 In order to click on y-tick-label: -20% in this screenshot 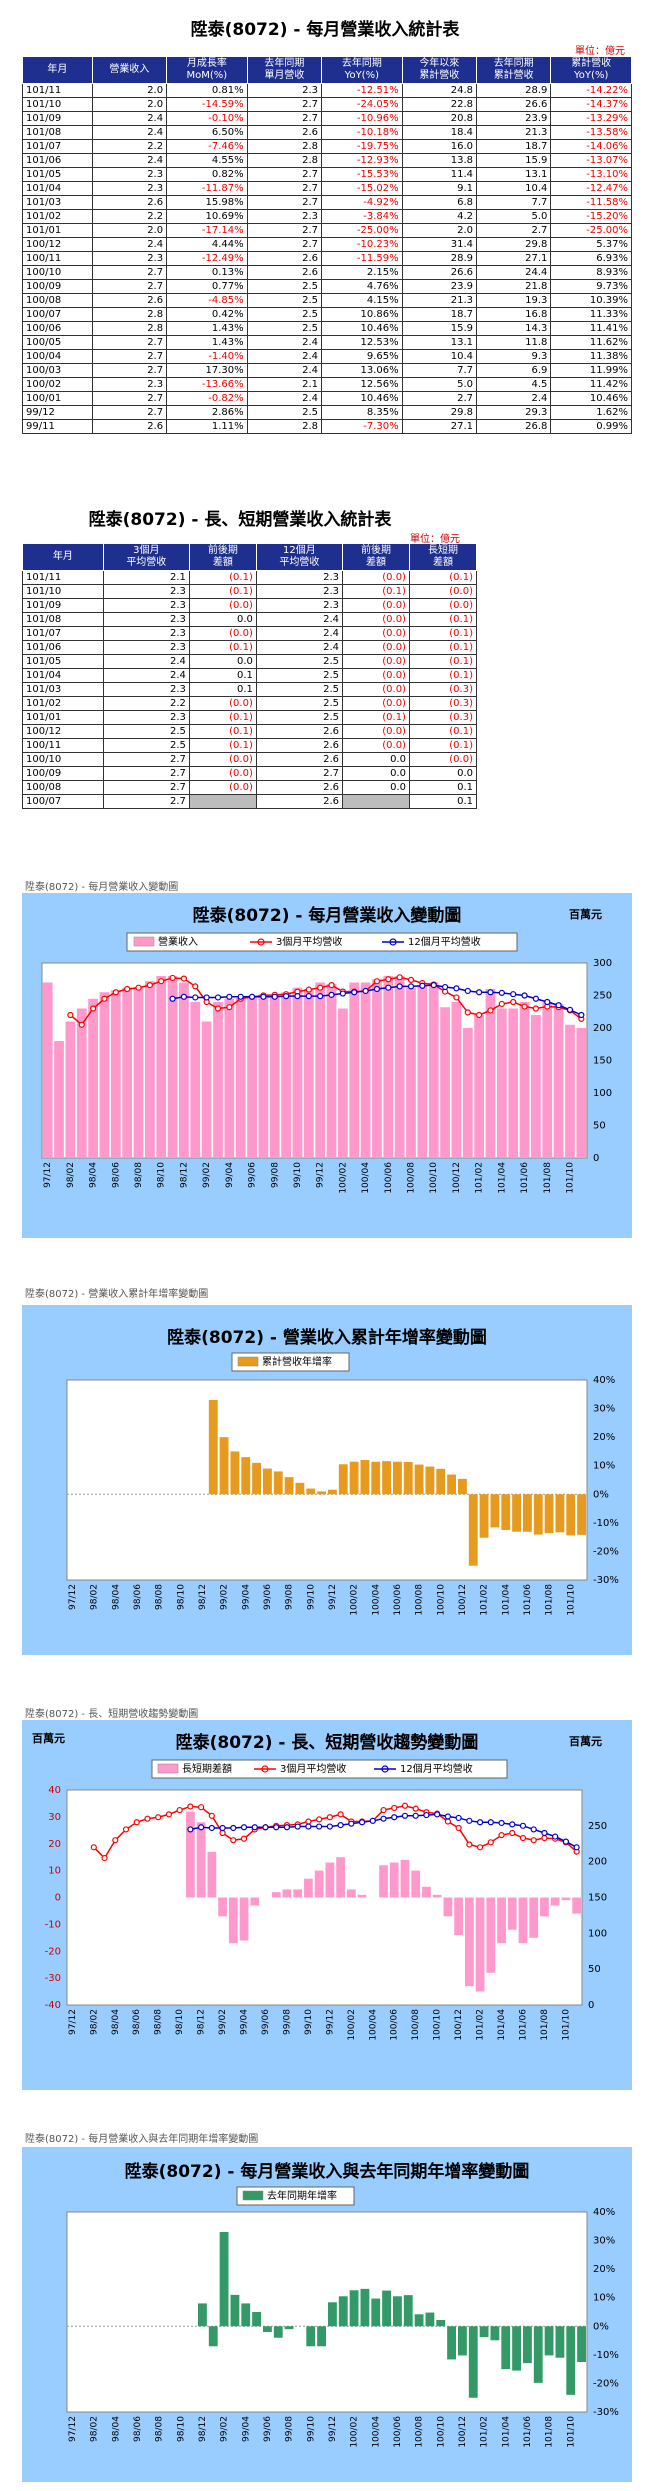, I will do `click(606, 1551)`.